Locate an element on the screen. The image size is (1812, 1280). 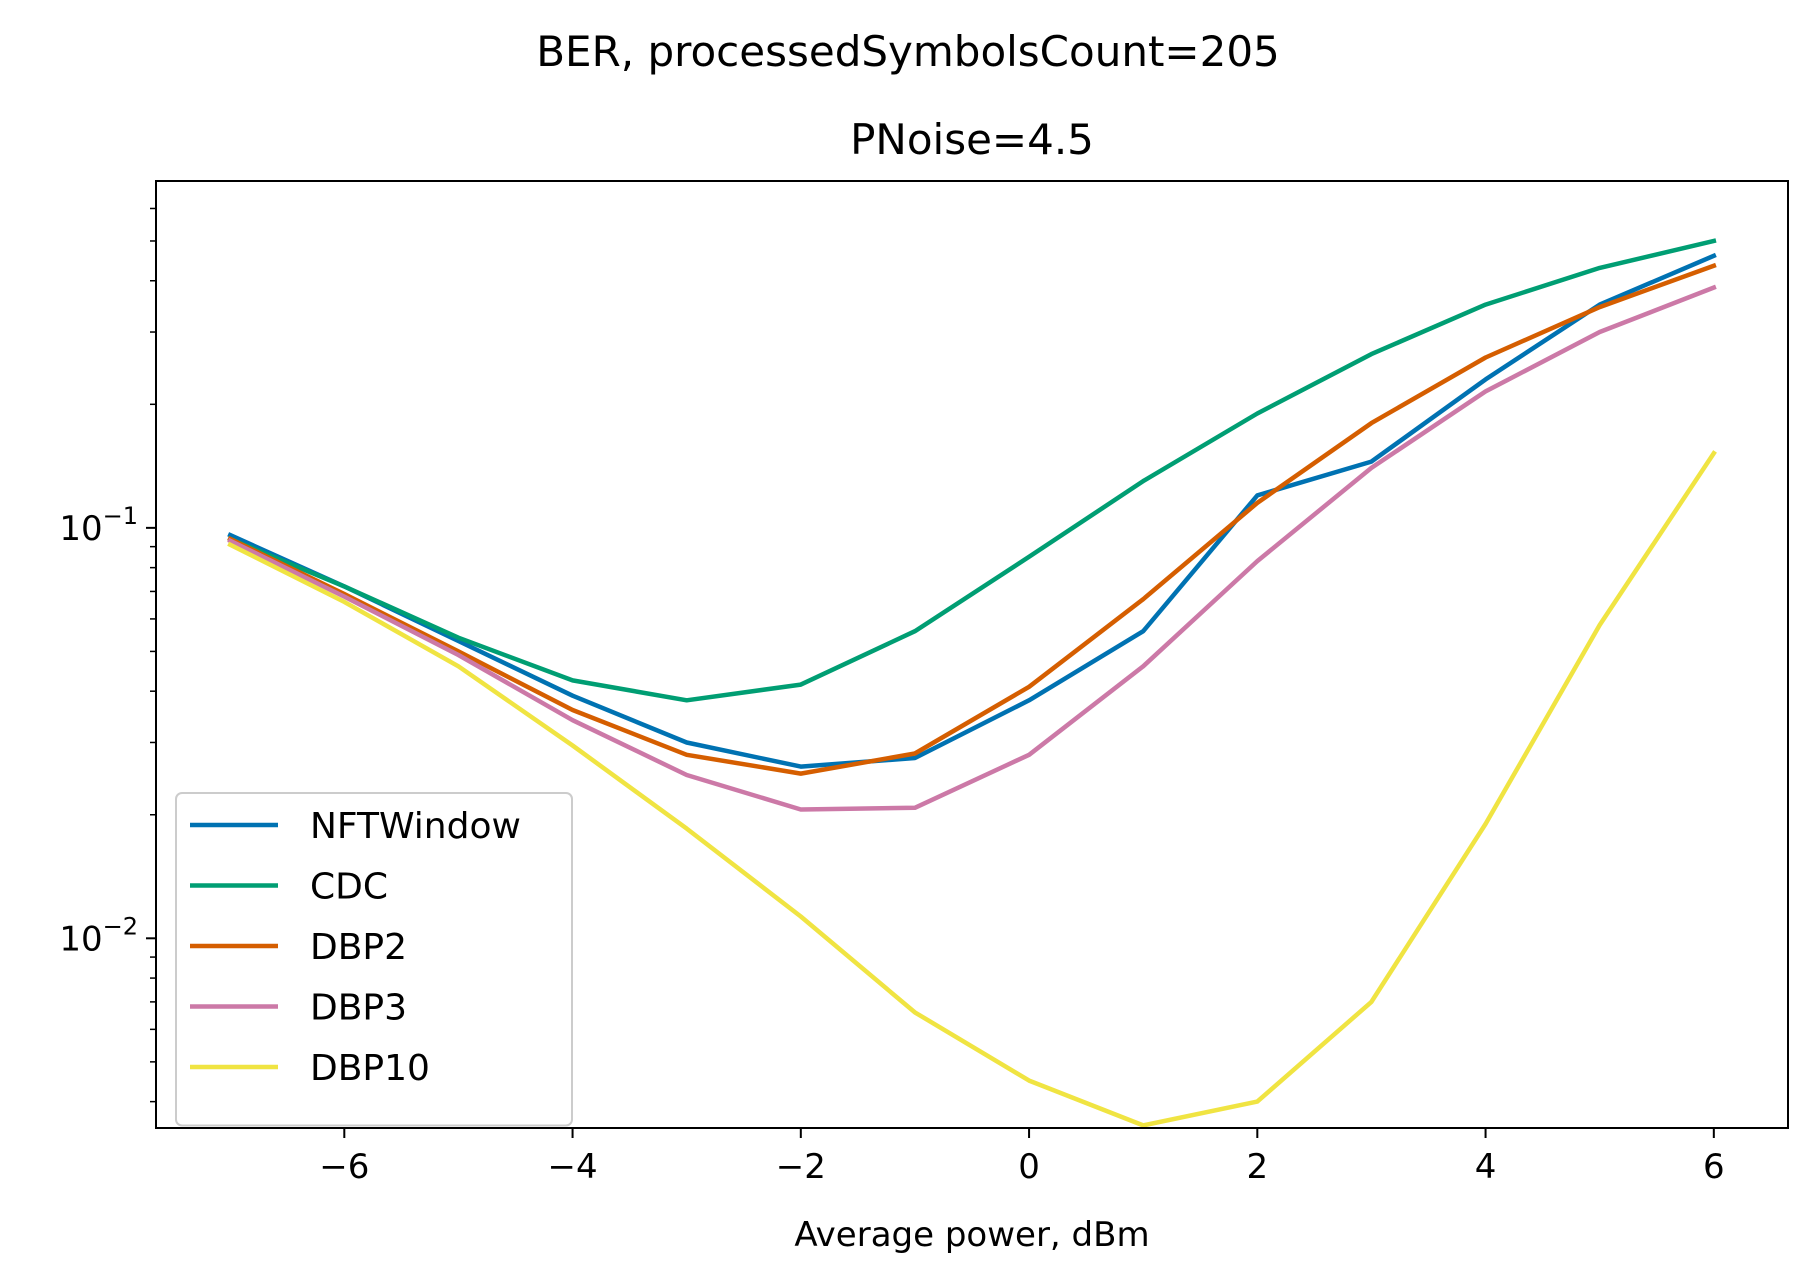
legend-box is located at coordinates (374, 959).